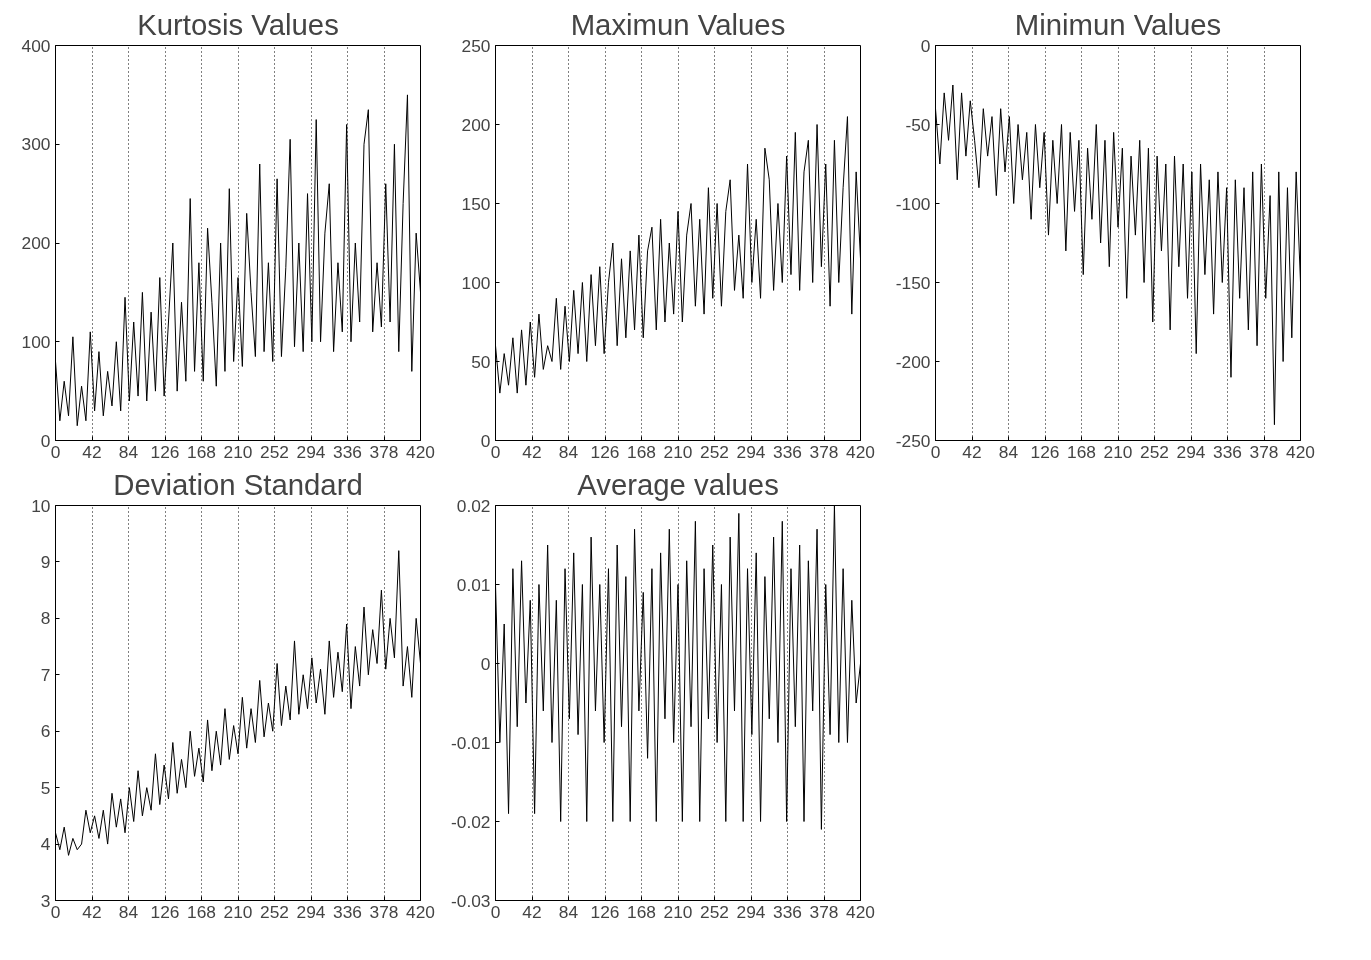 Image resolution: width=1371 pixels, height=960 pixels. I want to click on y-tick-label: 10, so click(41, 505).